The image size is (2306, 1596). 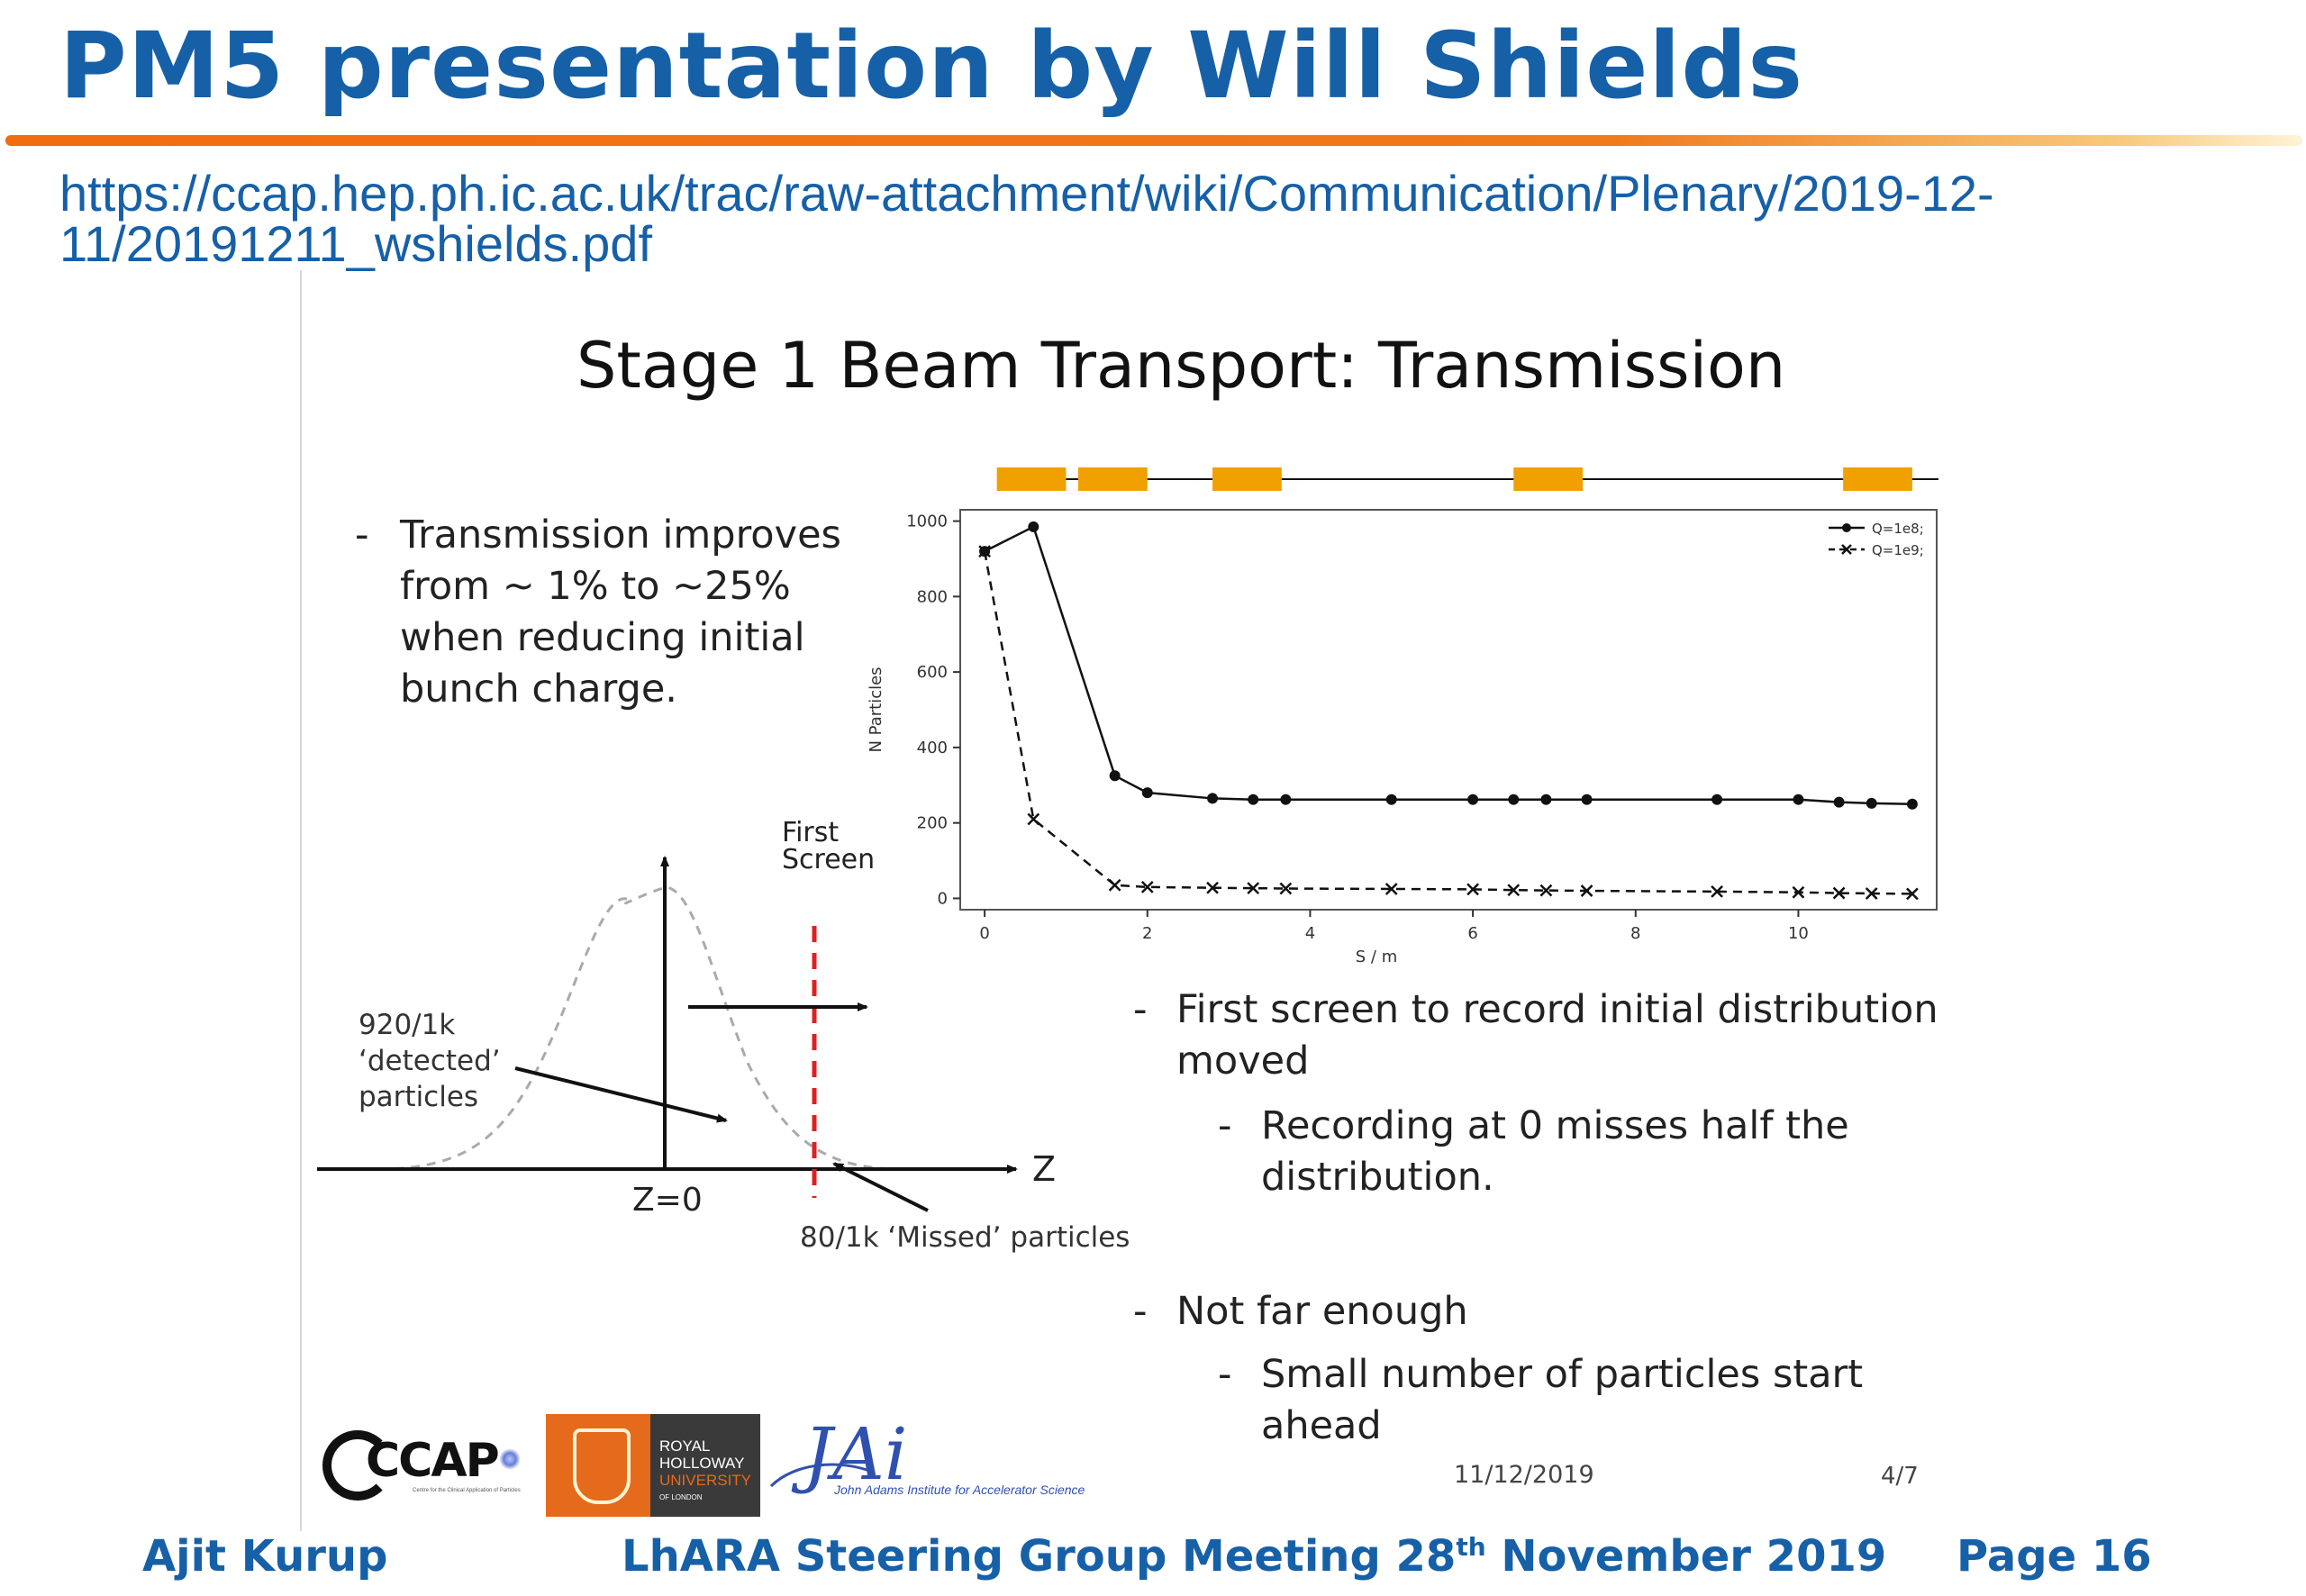 I want to click on z-axis-label: Z, so click(x=1044, y=1169).